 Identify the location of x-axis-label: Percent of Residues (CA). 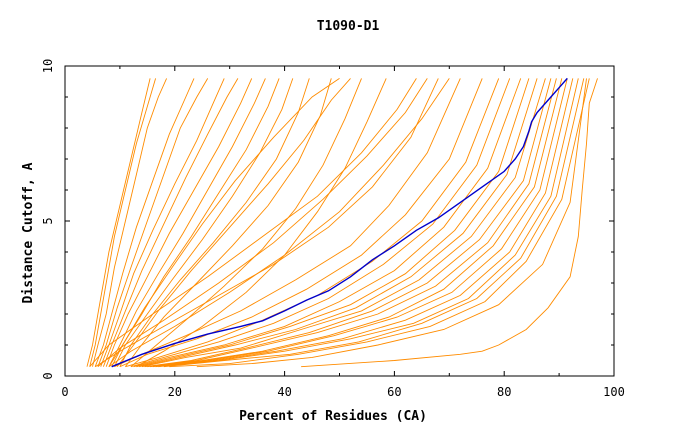
(333, 416).